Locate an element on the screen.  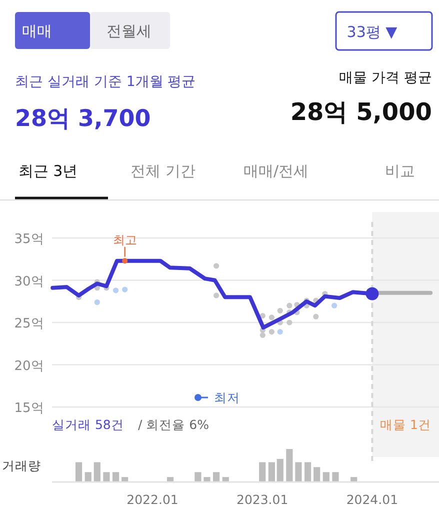
text: 33평 ▼ is located at coordinates (372, 32).